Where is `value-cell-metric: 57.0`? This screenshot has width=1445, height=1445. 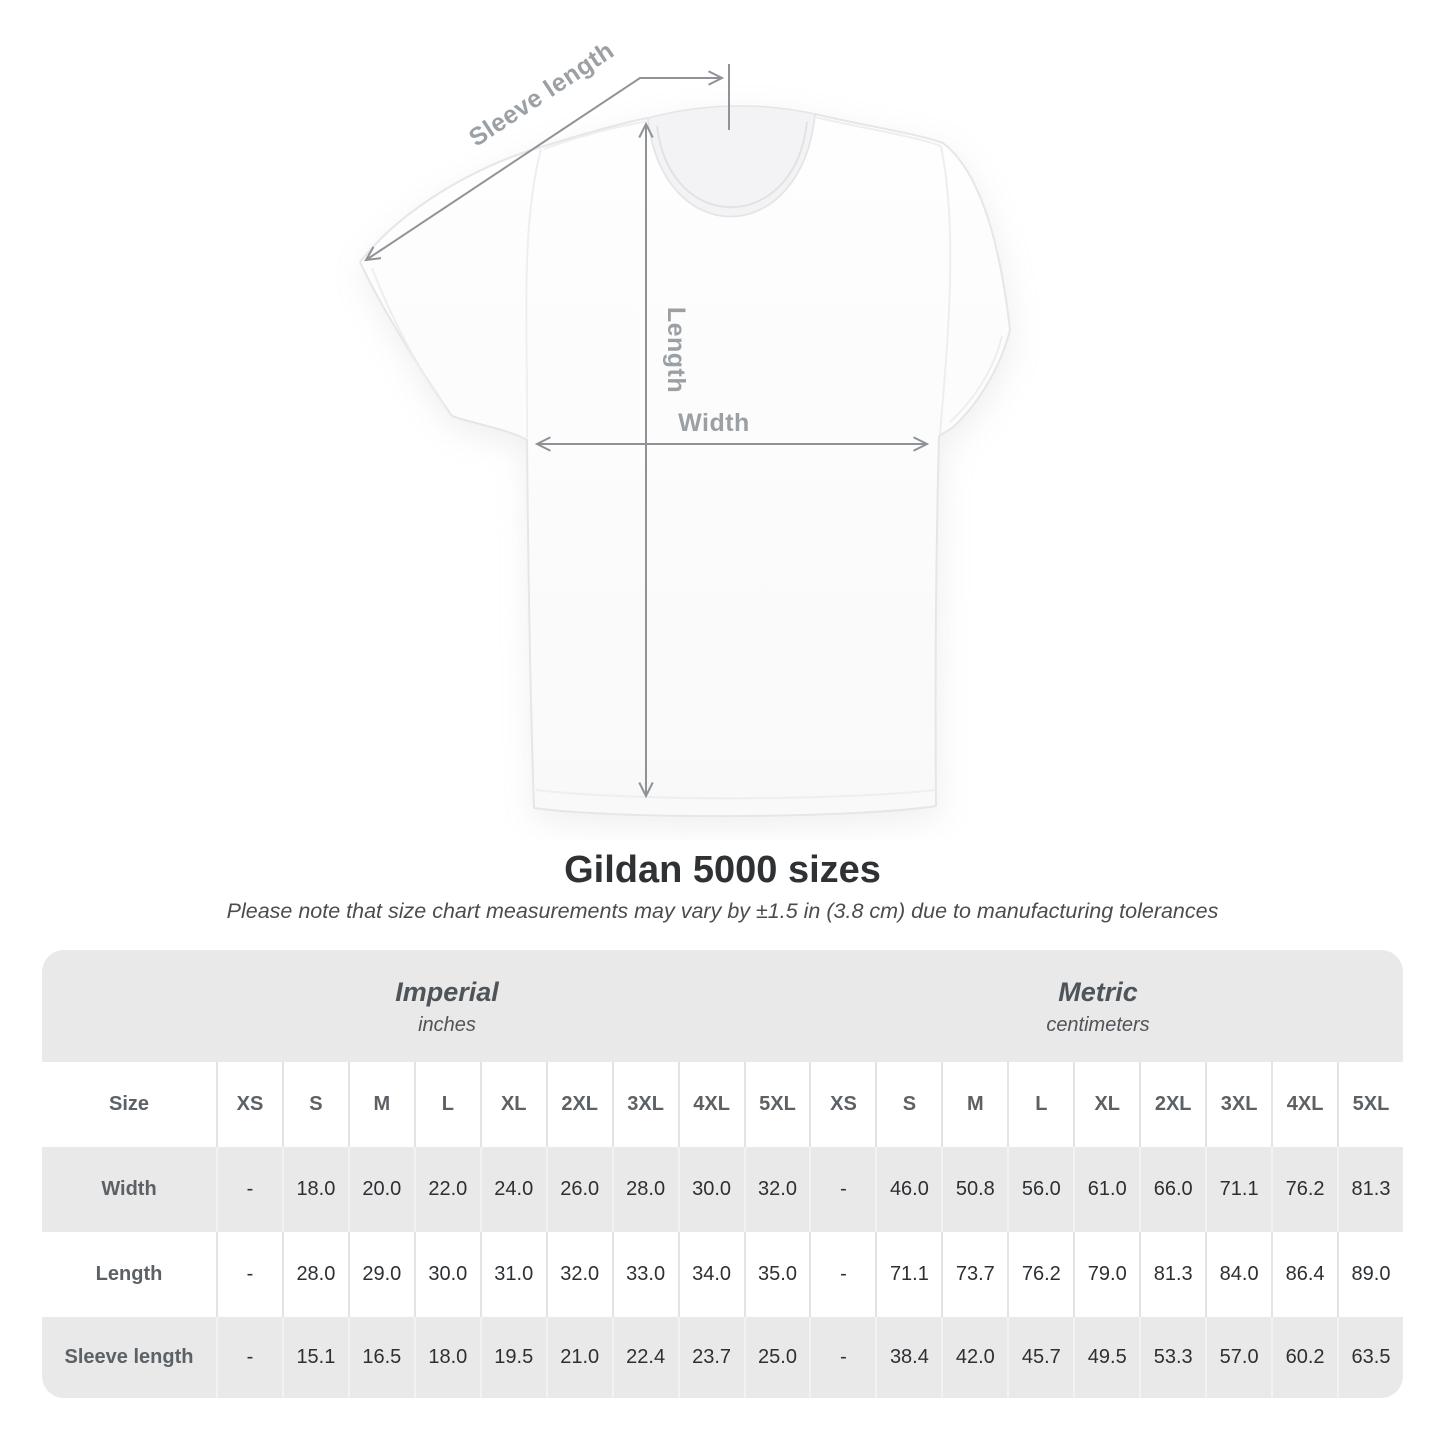 value-cell-metric: 57.0 is located at coordinates (1238, 1357).